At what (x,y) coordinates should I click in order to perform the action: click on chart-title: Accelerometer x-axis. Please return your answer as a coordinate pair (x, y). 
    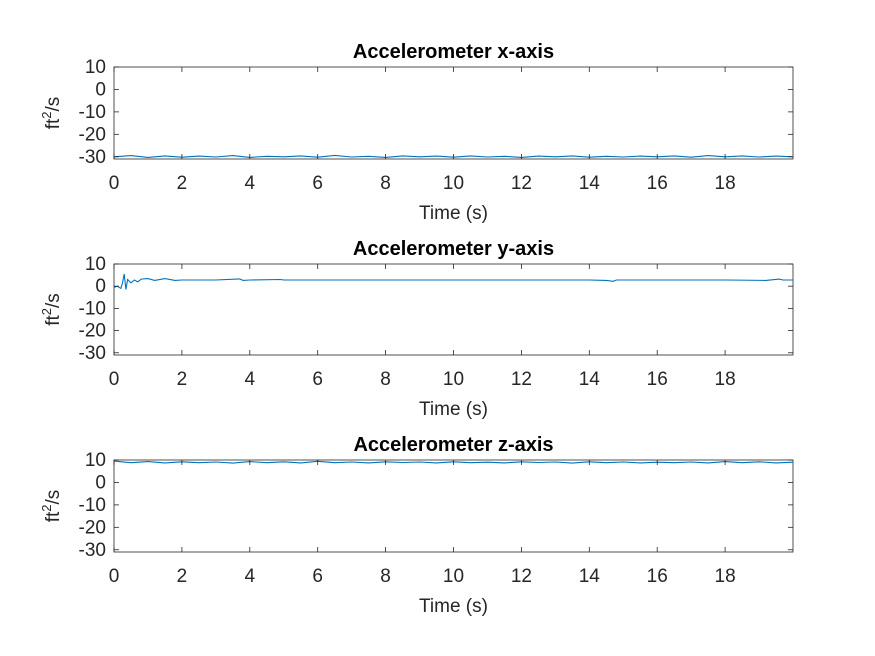
    Looking at the image, I should click on (453, 52).